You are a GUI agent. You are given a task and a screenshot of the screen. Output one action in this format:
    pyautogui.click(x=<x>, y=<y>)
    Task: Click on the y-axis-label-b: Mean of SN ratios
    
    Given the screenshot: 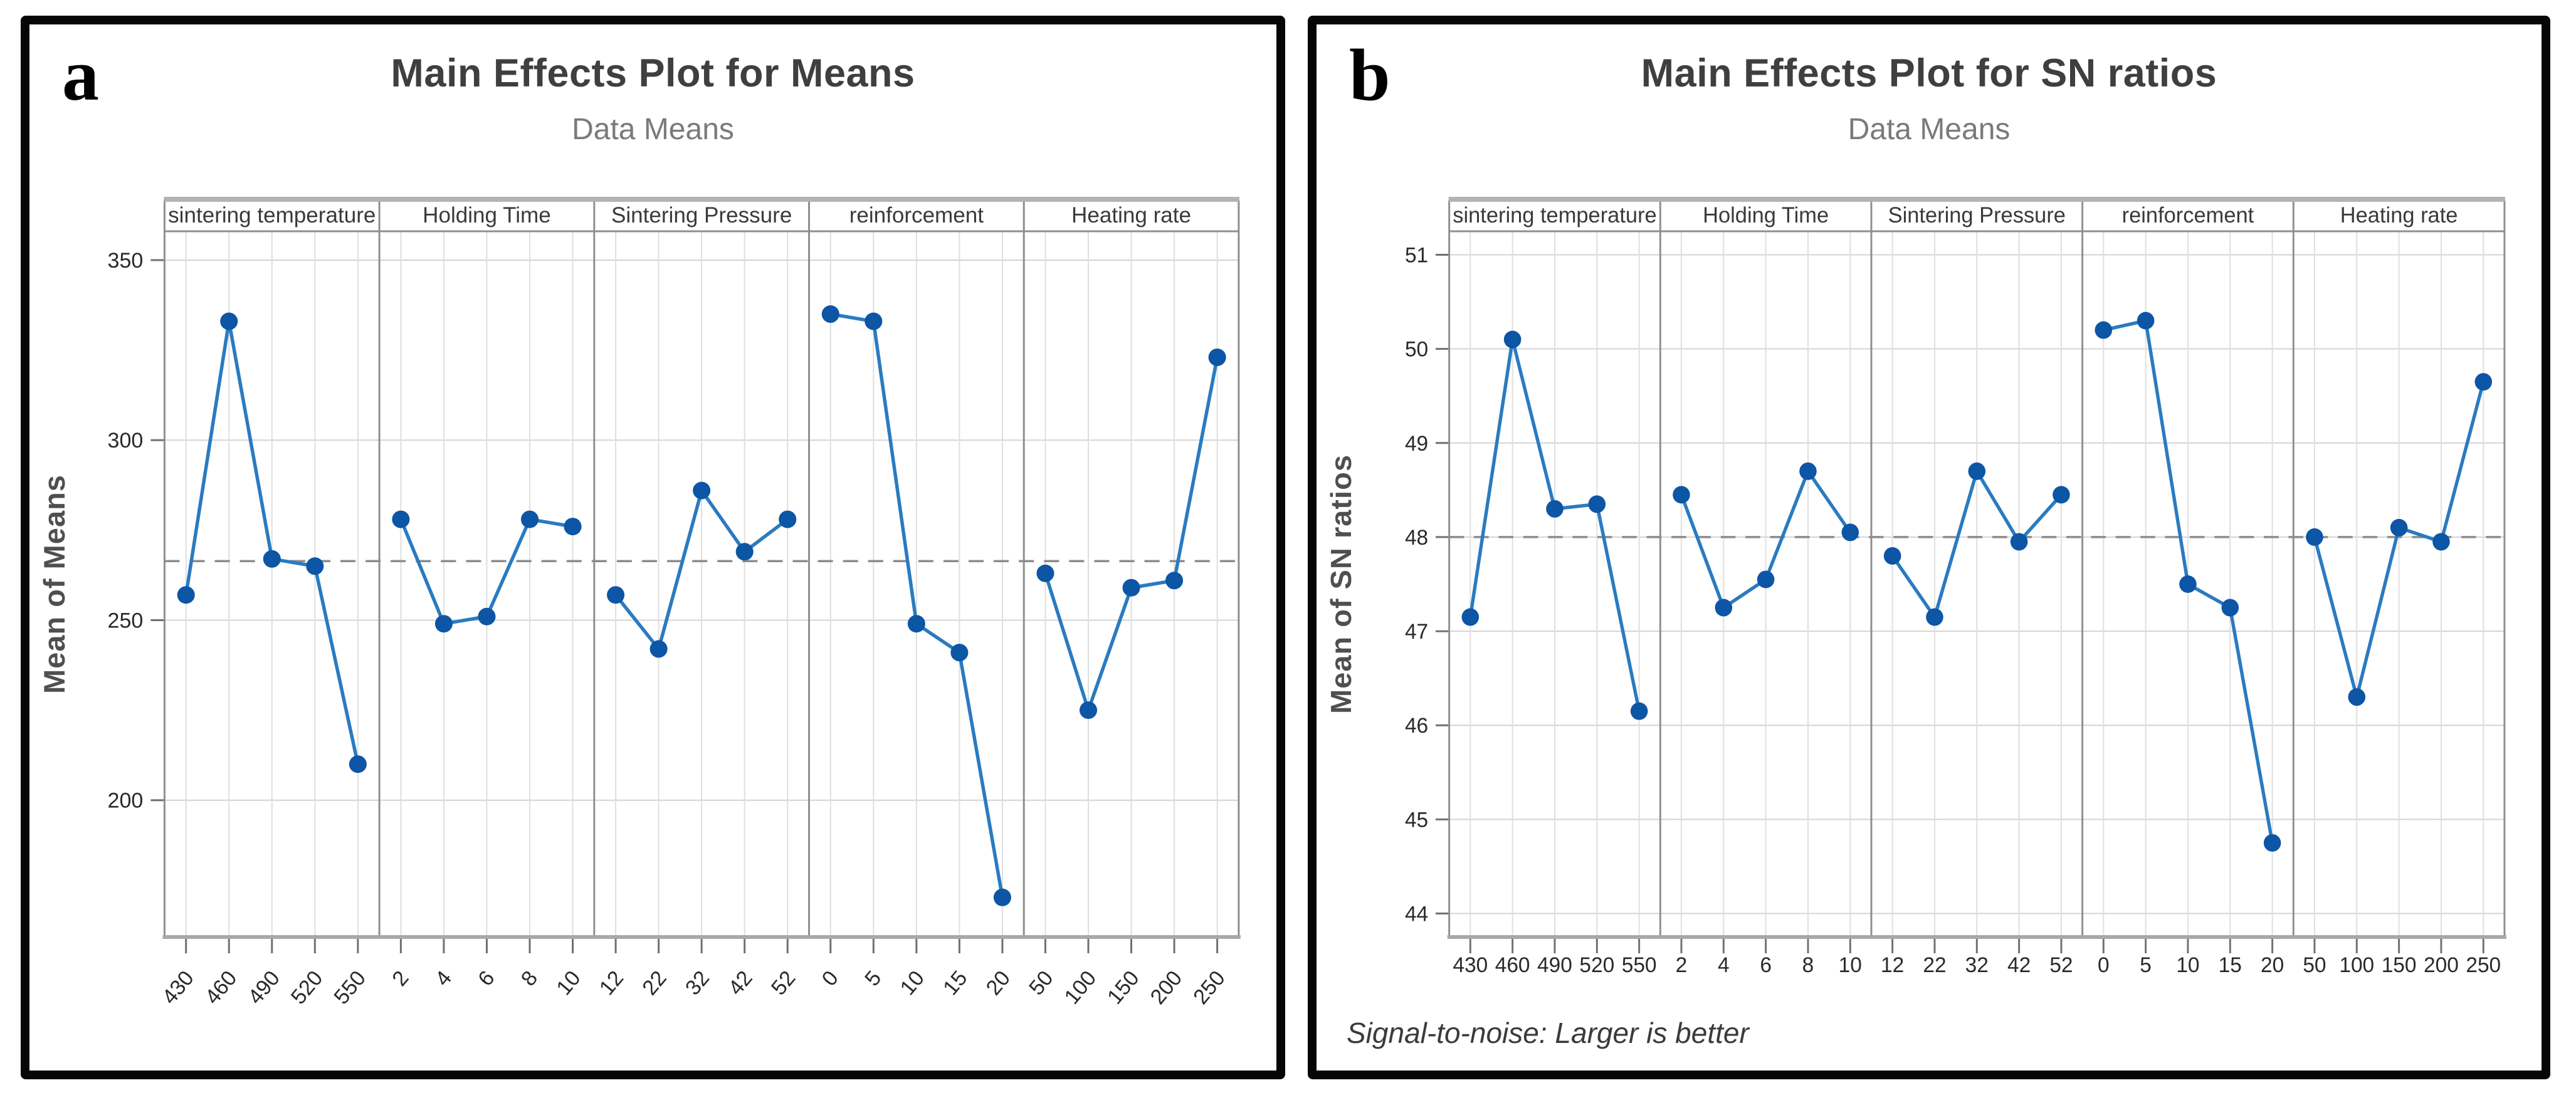 What is the action you would take?
    pyautogui.click(x=1341, y=584)
    